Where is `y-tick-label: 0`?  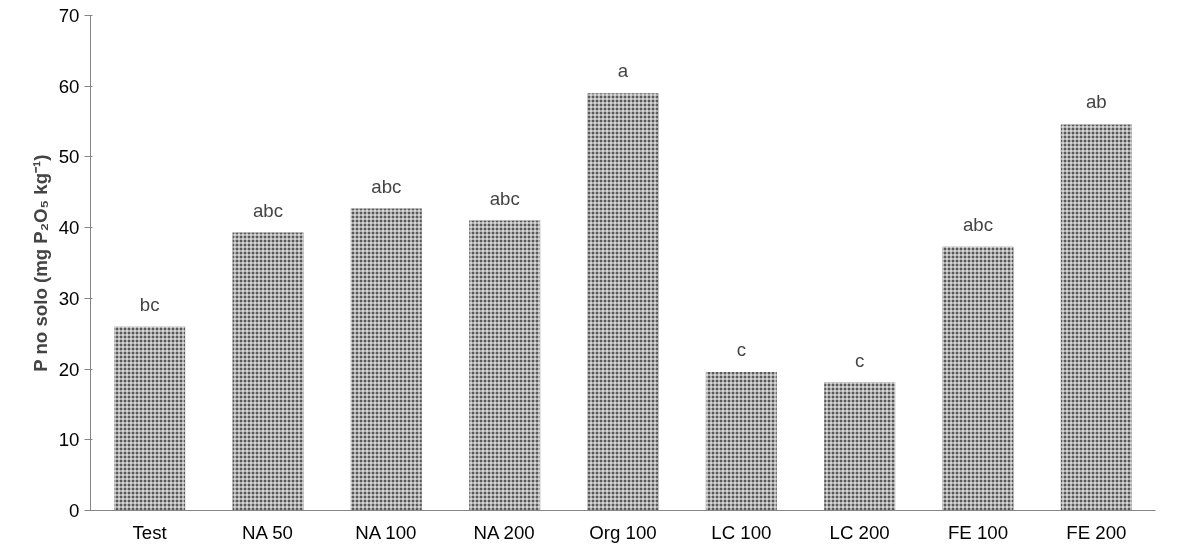
y-tick-label: 0 is located at coordinates (74, 510).